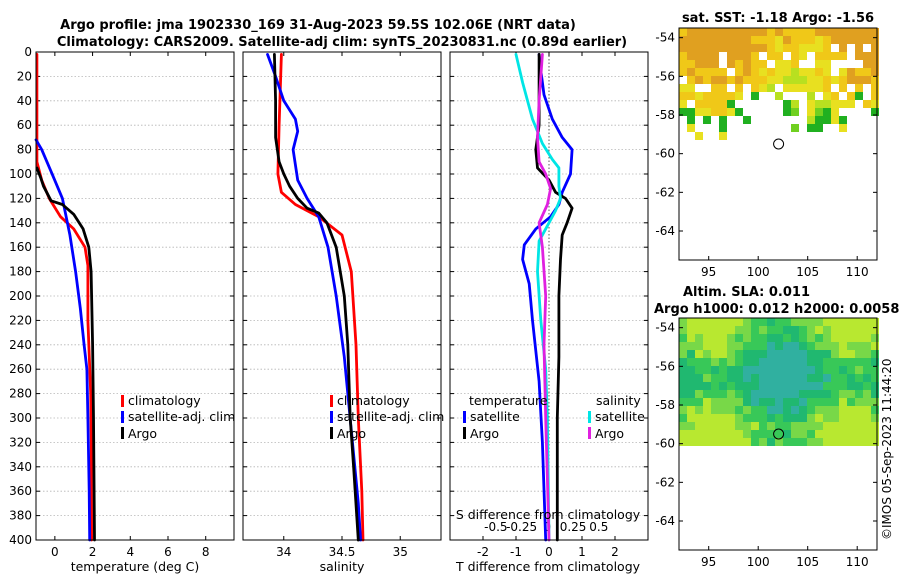 The image size is (900, 580). I want to click on x-tick-label: 1, so click(582, 552).